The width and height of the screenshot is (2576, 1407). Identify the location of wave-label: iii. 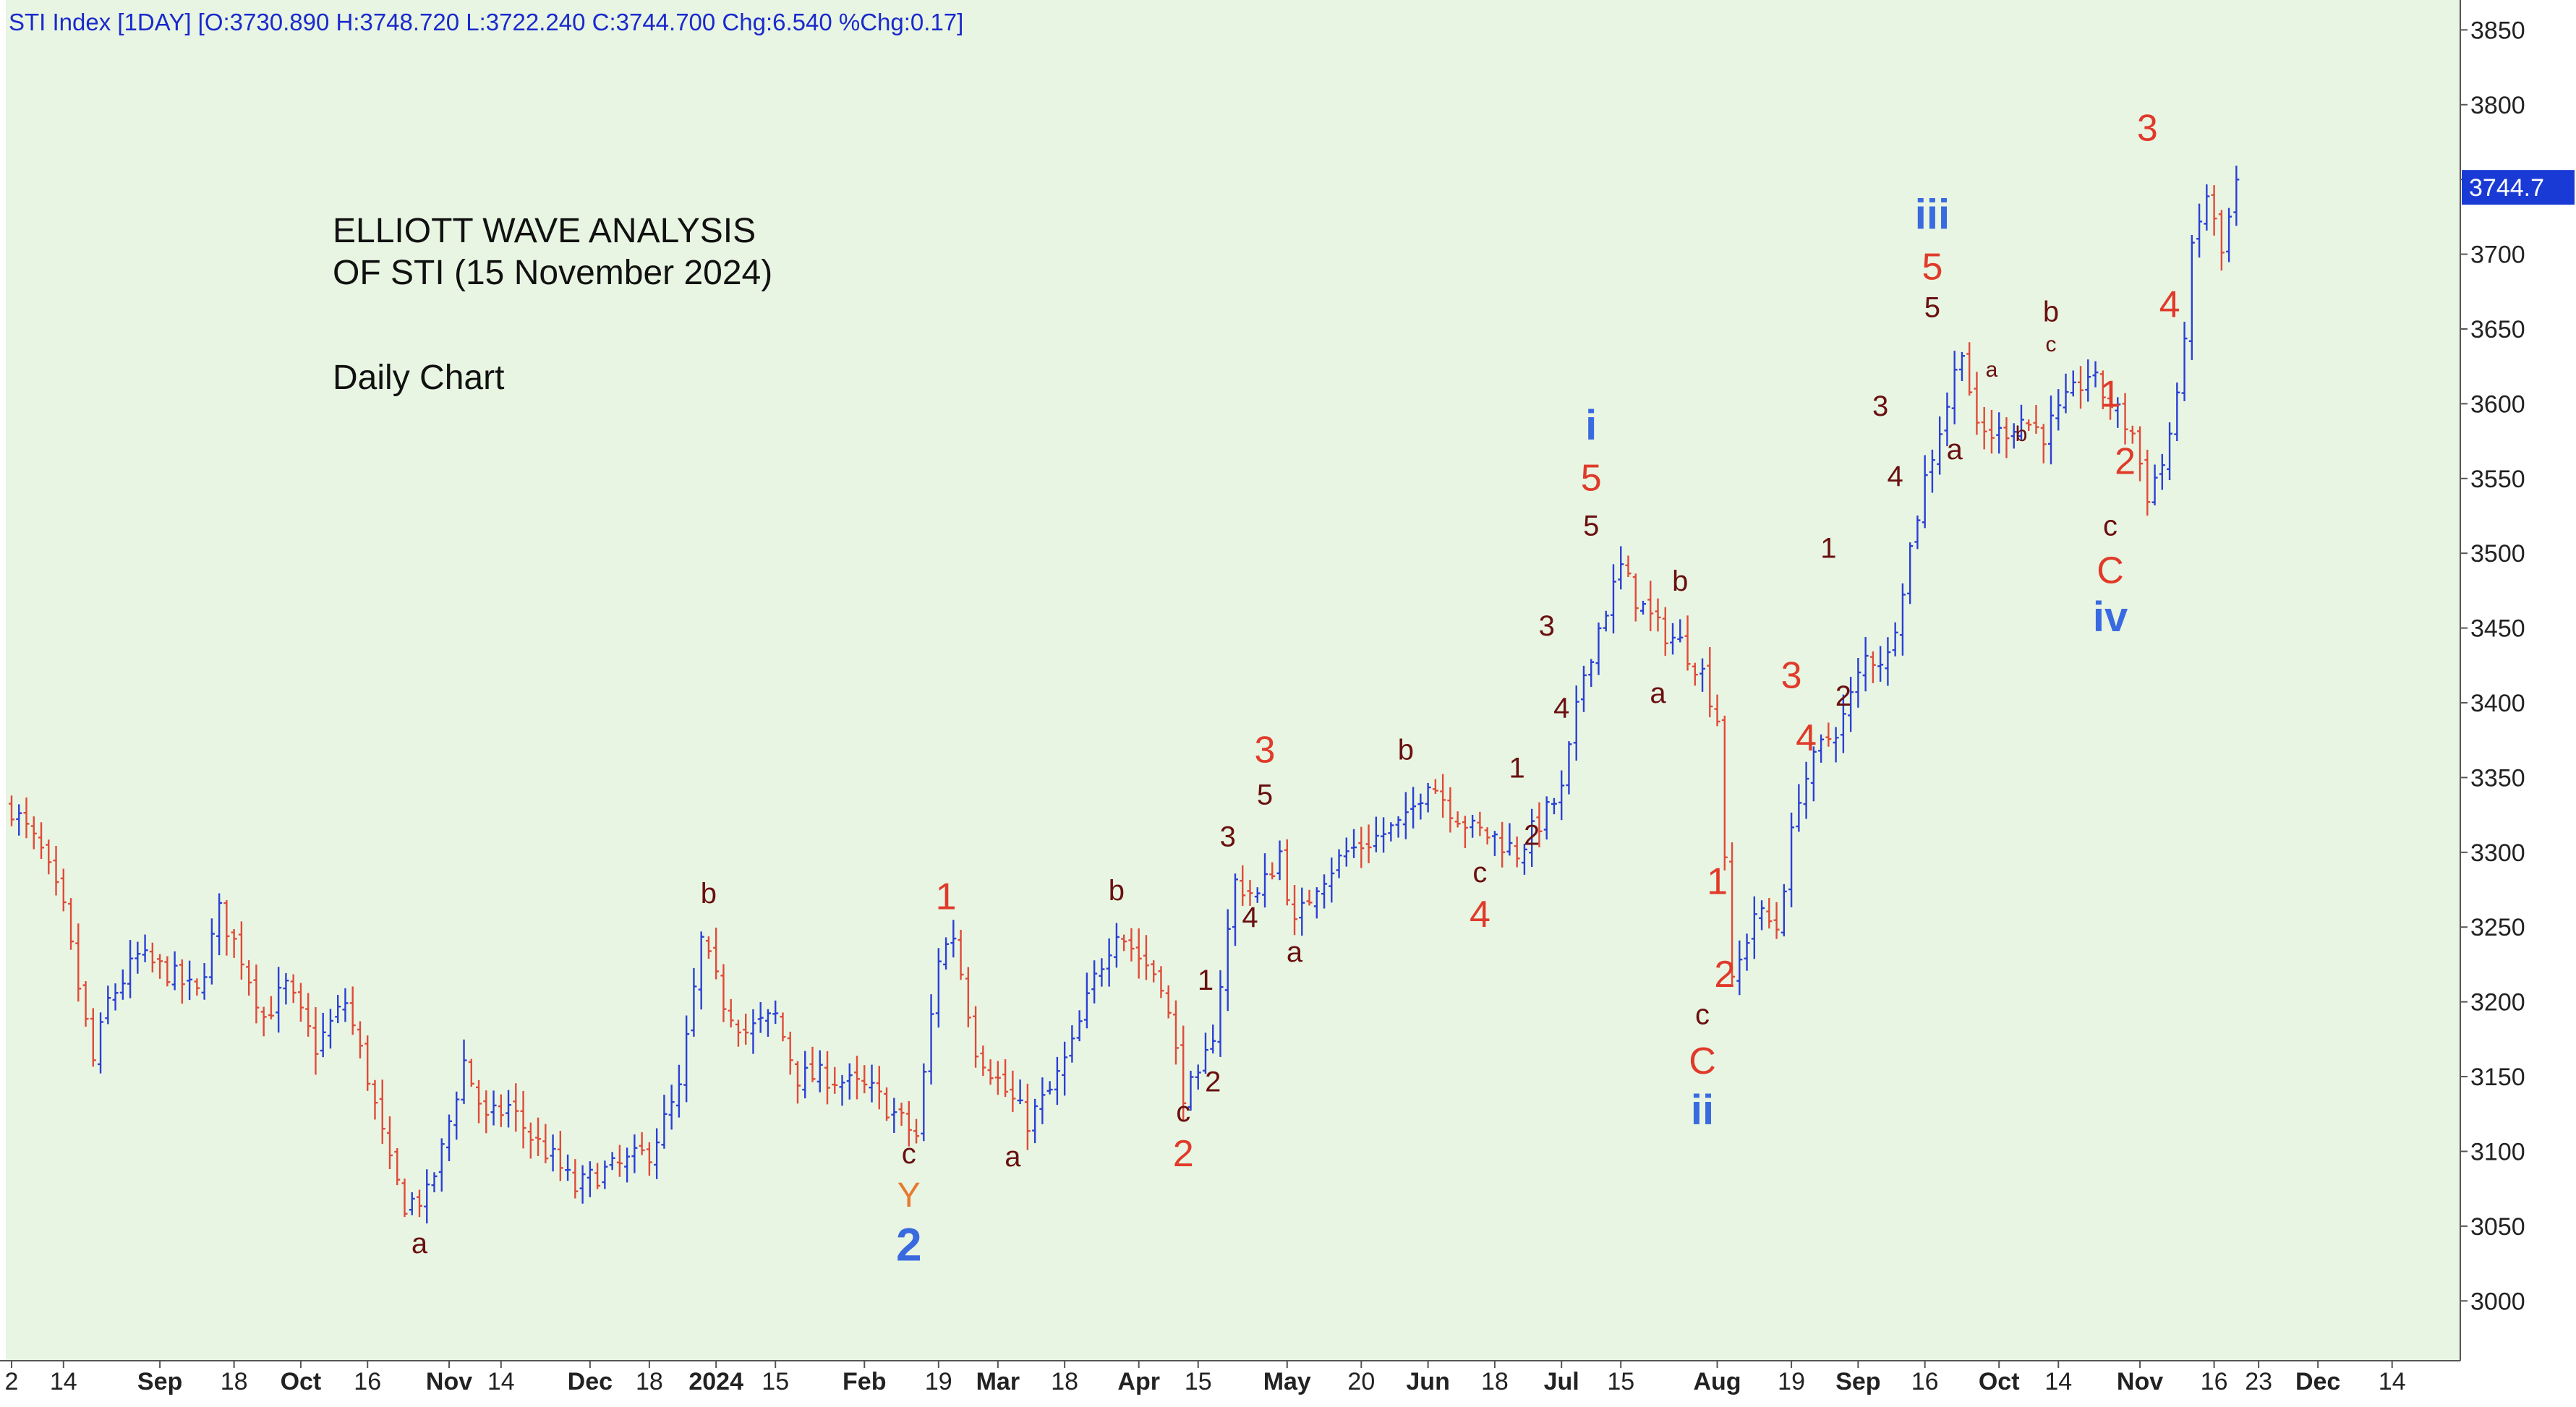
(1932, 214).